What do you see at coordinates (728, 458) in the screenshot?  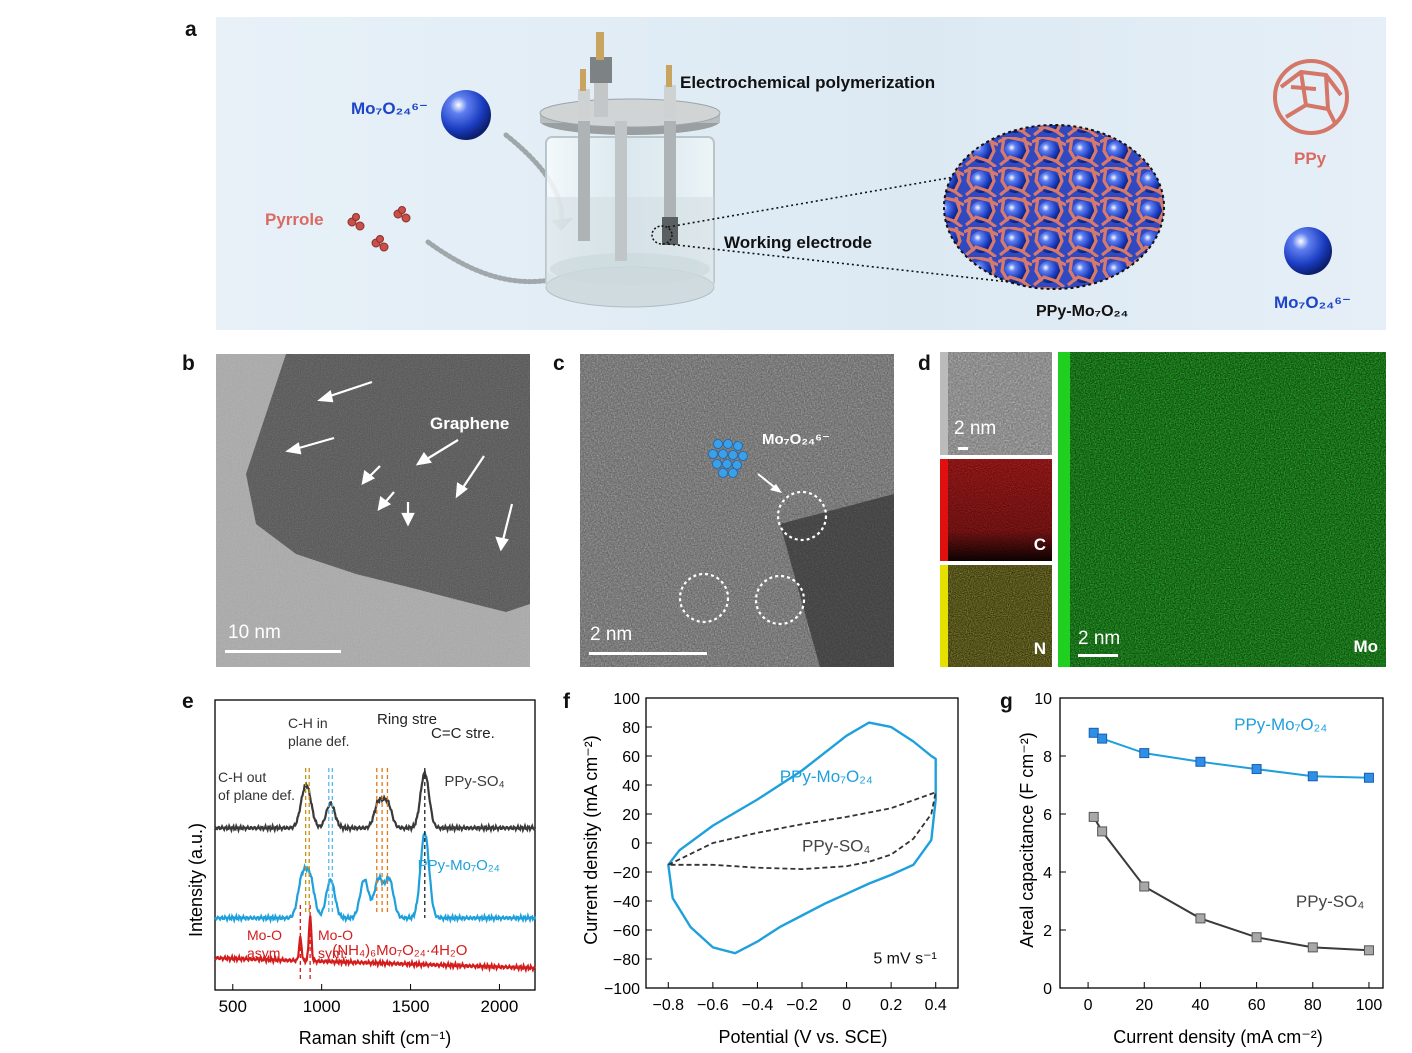 I see `mo-cluster-model-icon` at bounding box center [728, 458].